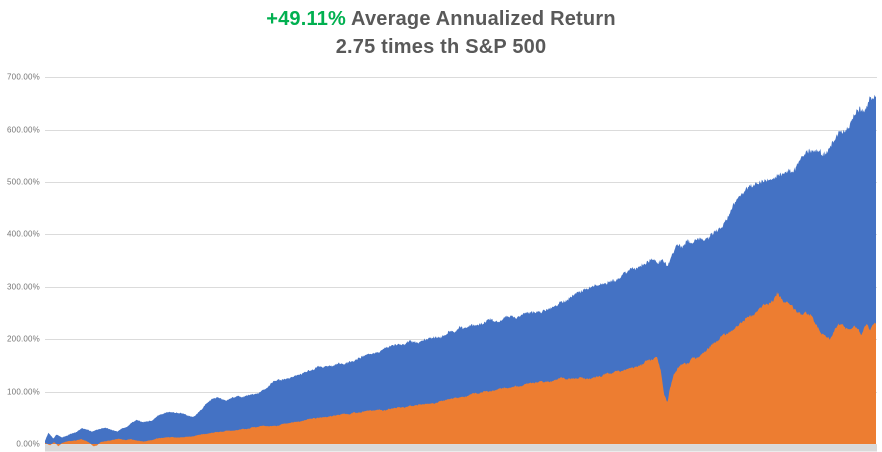 This screenshot has width=882, height=452. I want to click on x-axis-strip, so click(461, 448).